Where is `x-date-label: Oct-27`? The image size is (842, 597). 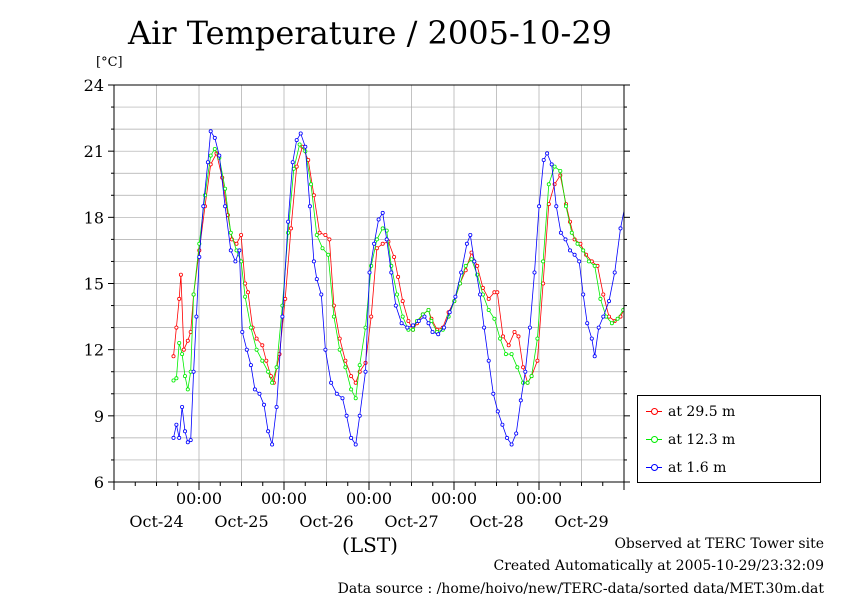 x-date-label: Oct-27 is located at coordinates (411, 521).